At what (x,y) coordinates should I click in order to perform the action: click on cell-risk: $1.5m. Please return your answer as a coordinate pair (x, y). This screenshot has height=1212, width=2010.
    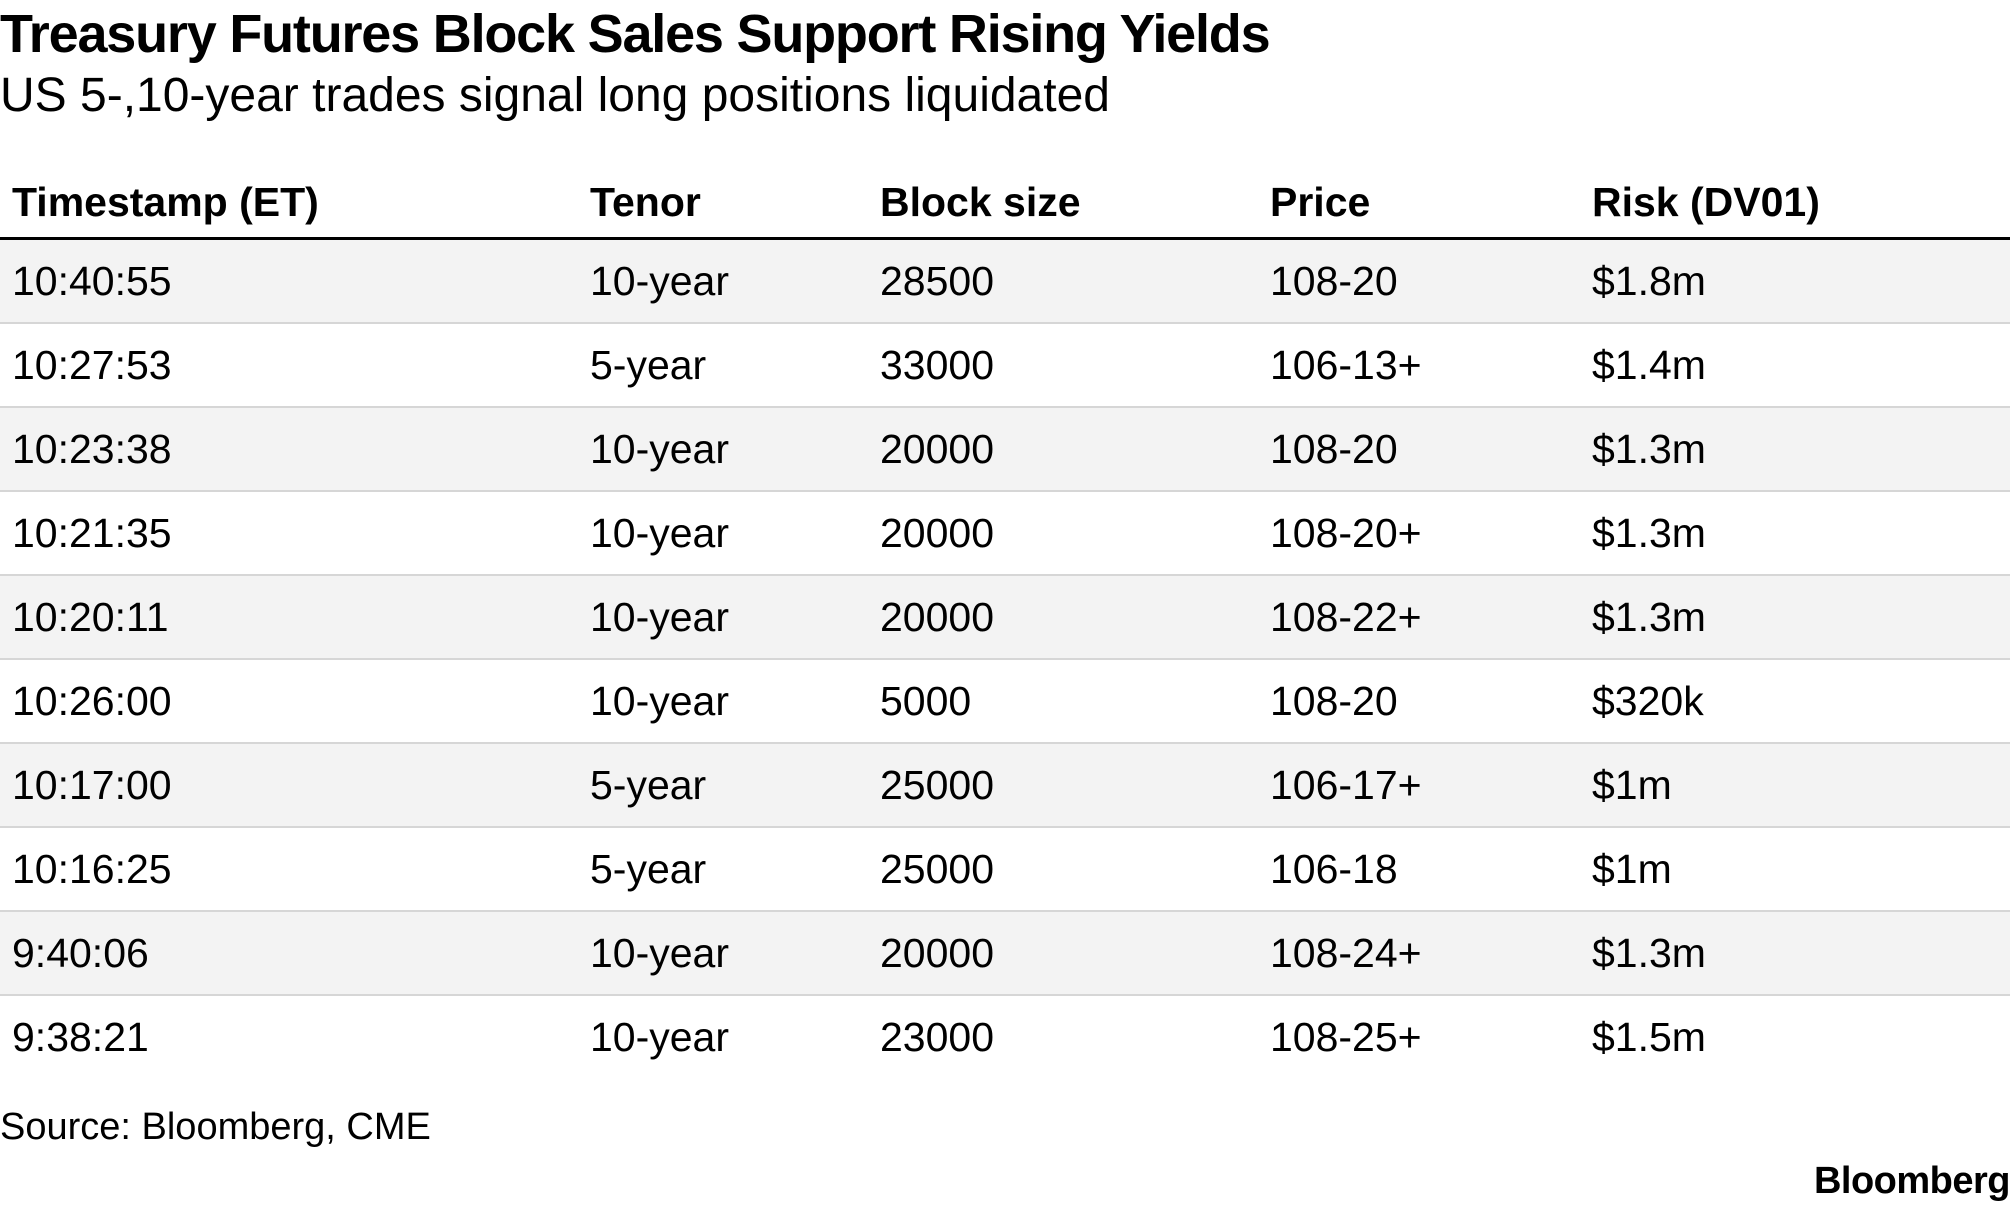
    Looking at the image, I should click on (1795, 1036).